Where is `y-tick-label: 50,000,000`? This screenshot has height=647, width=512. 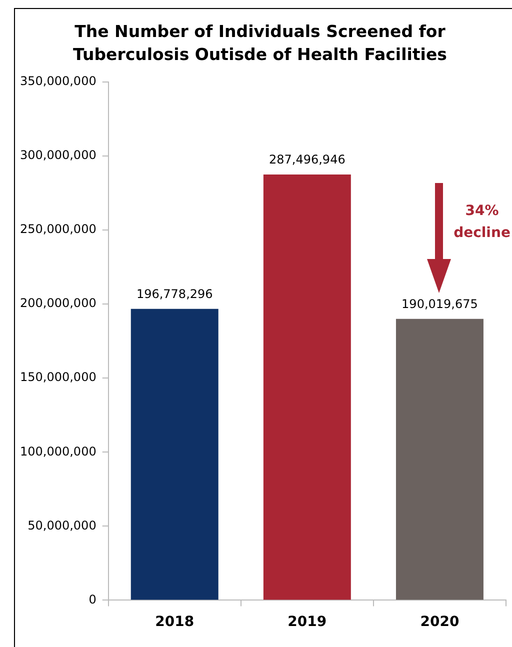 y-tick-label: 50,000,000 is located at coordinates (62, 525).